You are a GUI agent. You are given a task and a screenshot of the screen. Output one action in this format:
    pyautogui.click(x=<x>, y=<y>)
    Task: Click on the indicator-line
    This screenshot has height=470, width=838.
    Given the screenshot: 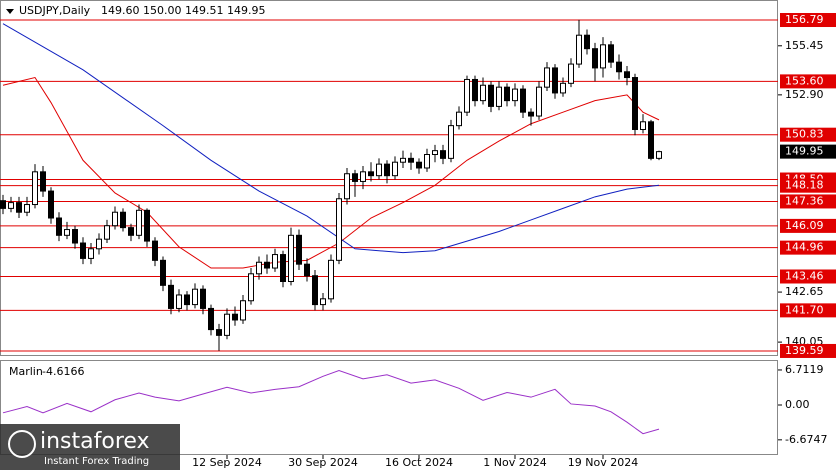 What is the action you would take?
    pyautogui.click(x=331, y=402)
    